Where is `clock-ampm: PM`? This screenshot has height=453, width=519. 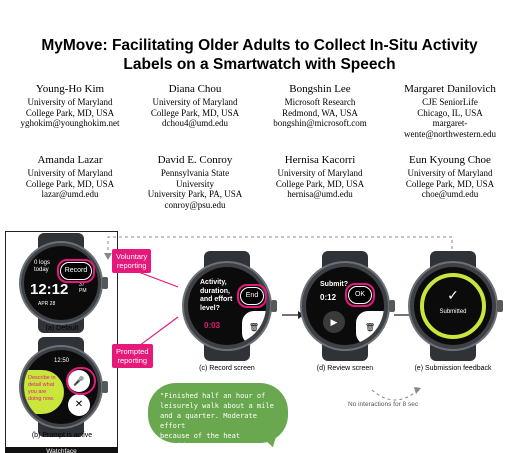 clock-ampm: PM is located at coordinates (83, 291).